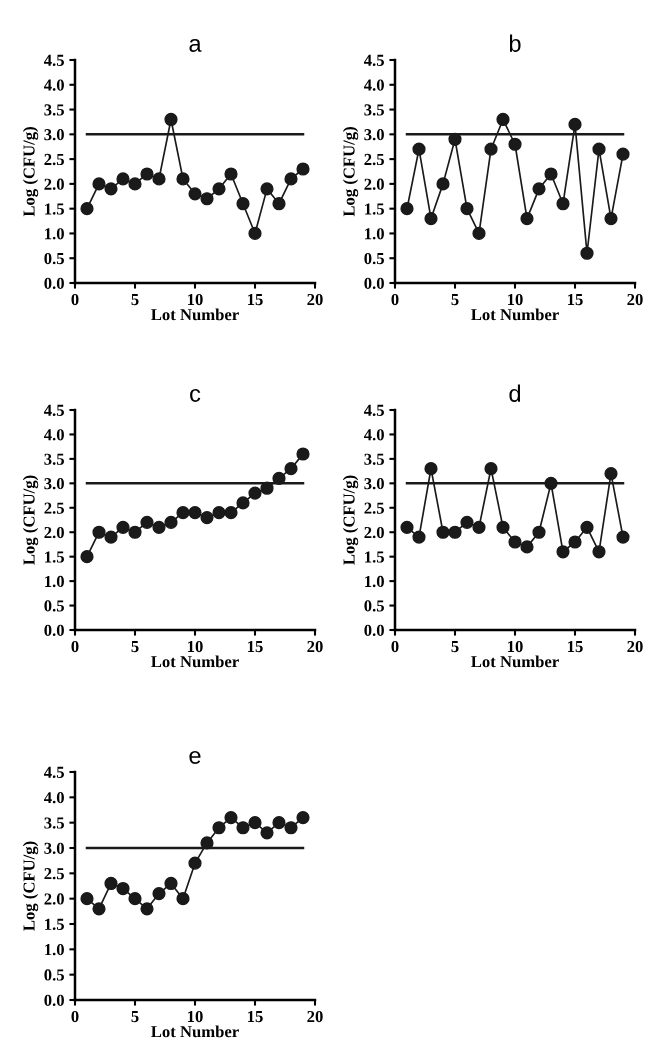 Image resolution: width=662 pixels, height=1050 pixels. Describe the element at coordinates (195, 45) in the screenshot. I see `chart-title: a` at that location.